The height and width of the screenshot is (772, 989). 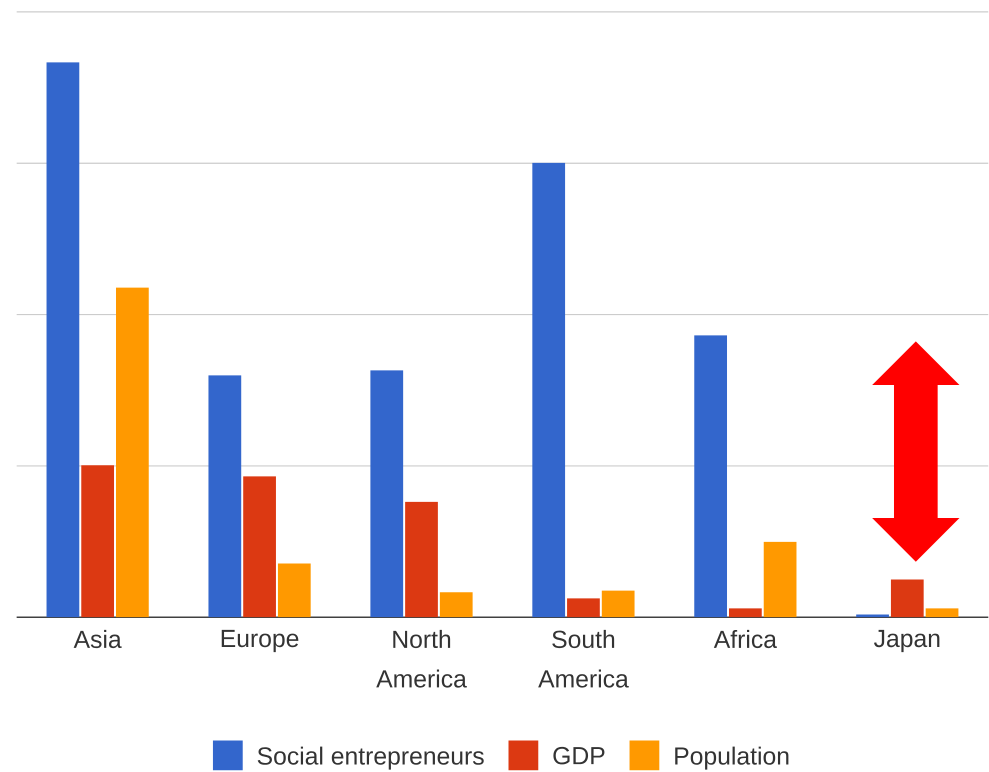 What do you see at coordinates (421, 659) in the screenshot?
I see `x-tick-label: North America` at bounding box center [421, 659].